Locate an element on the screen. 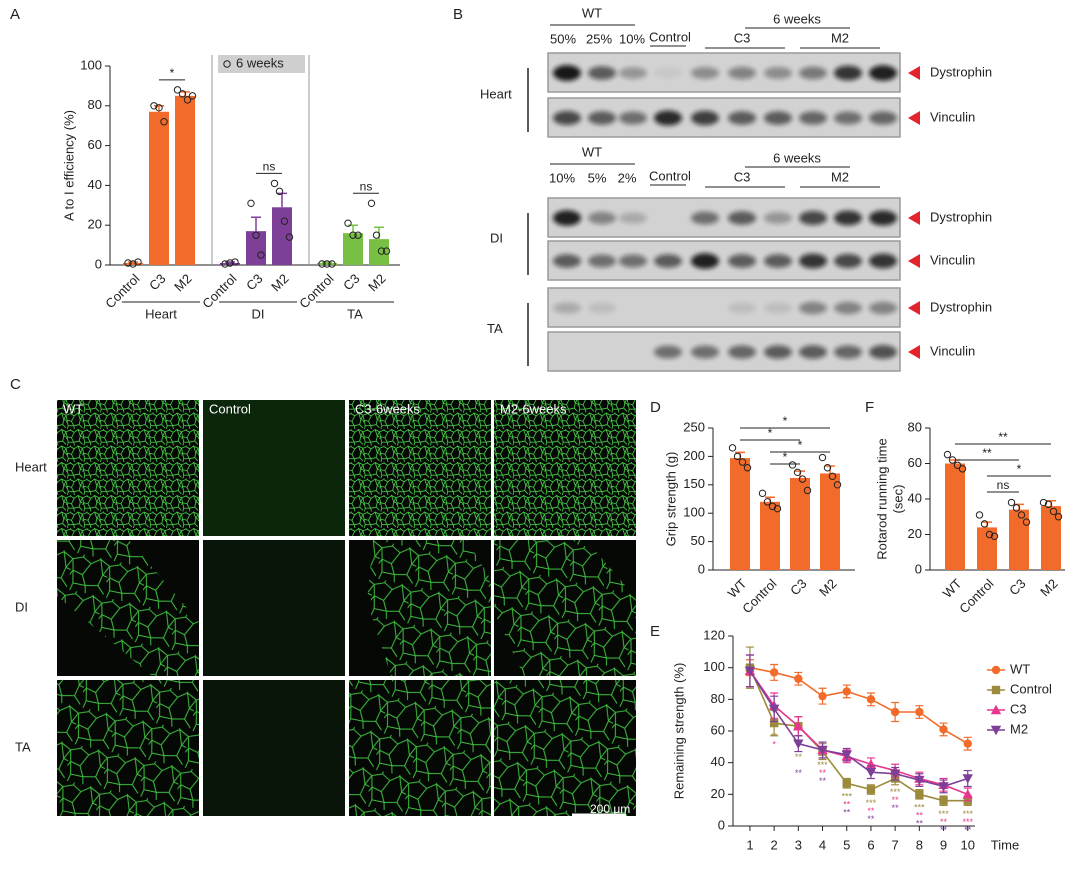 The height and width of the screenshot is (877, 1080). x-tick-label: WT is located at coordinates (952, 588).